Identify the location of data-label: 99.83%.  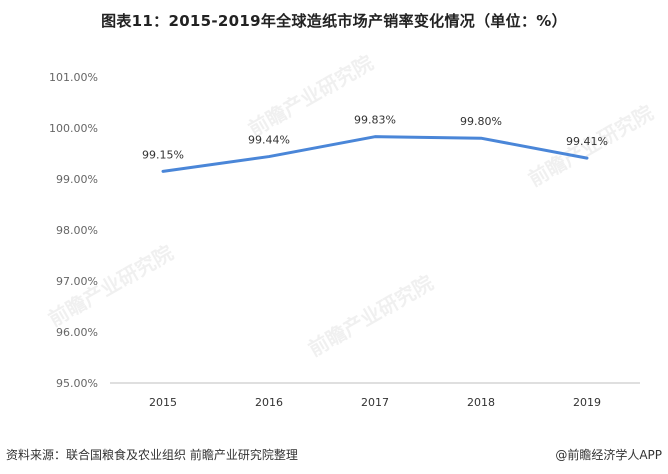
(375, 120).